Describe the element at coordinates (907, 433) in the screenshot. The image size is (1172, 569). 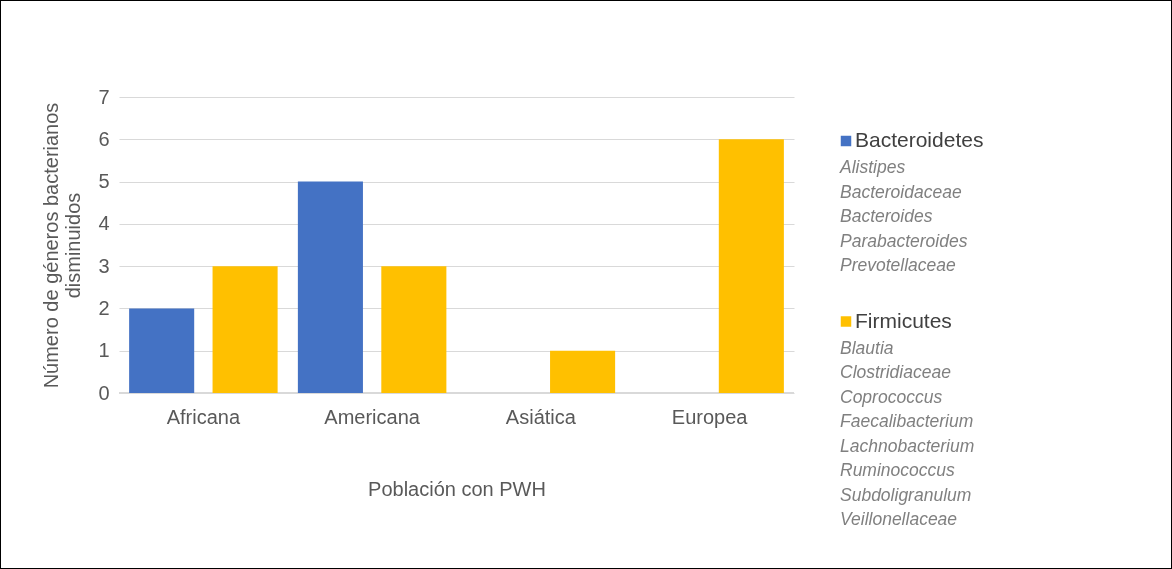
I see `text: Blautia Clostridiaceae Coprococcus Faecalibacterium Lachnobacterium Ruminococcus Subdoligranulum Veillonellaceae` at that location.